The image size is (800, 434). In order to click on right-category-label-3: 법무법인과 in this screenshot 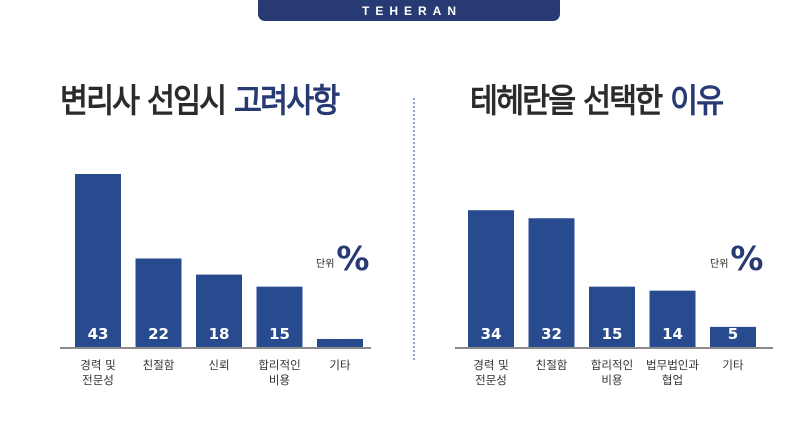, I will do `click(672, 365)`.